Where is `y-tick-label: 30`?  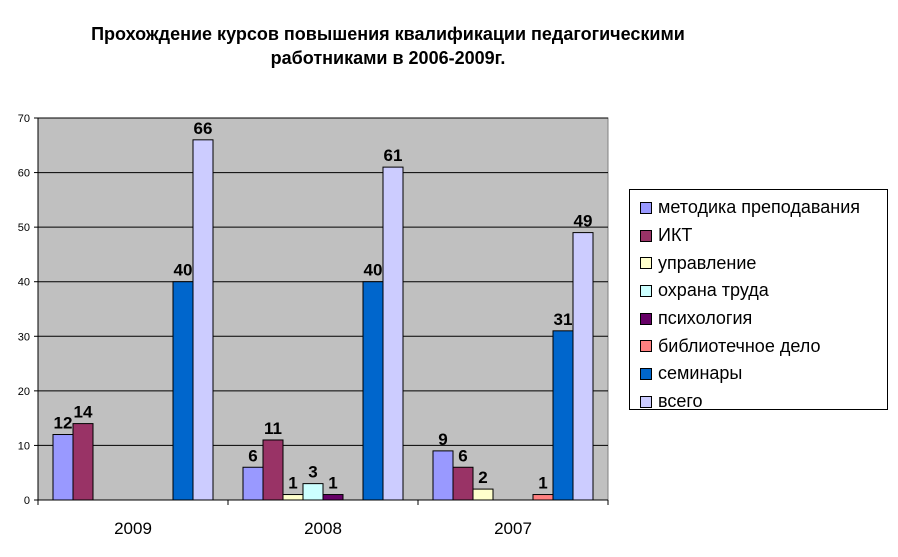
y-tick-label: 30 is located at coordinates (24, 337).